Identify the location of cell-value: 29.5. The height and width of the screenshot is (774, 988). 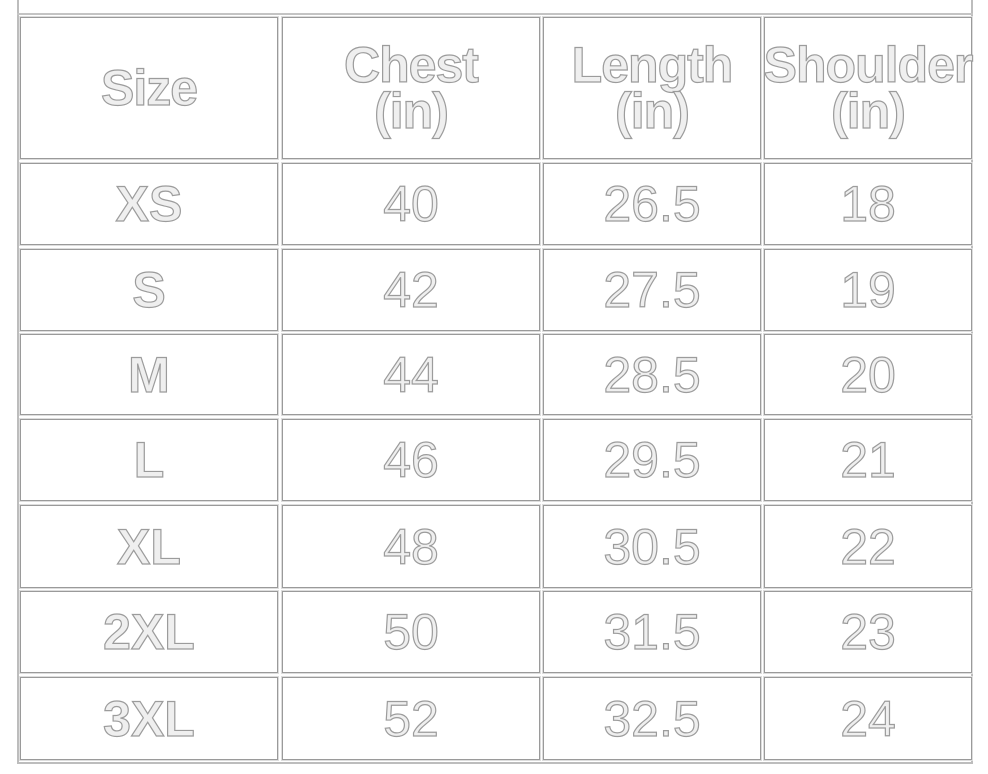
(652, 459).